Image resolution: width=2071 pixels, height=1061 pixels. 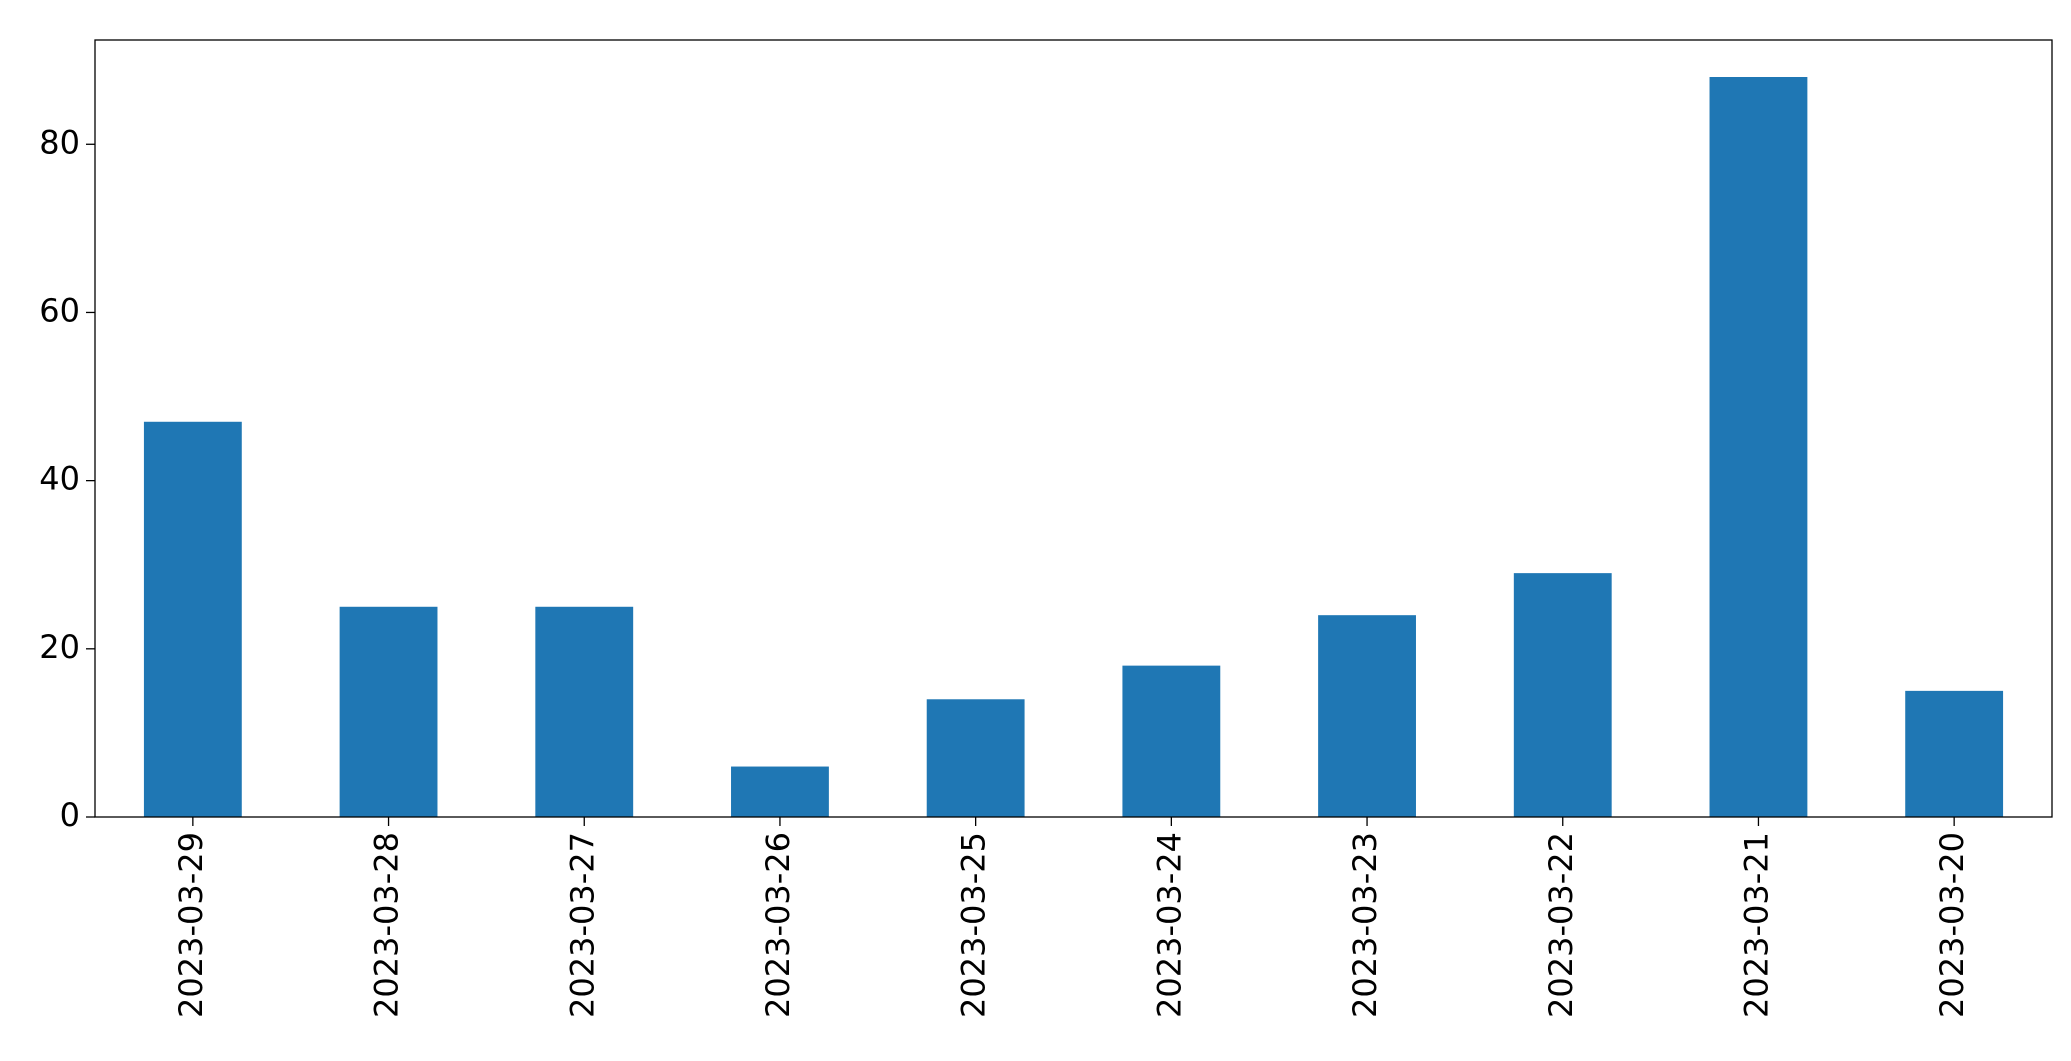 I want to click on y-tick-label: 80, so click(x=59, y=142).